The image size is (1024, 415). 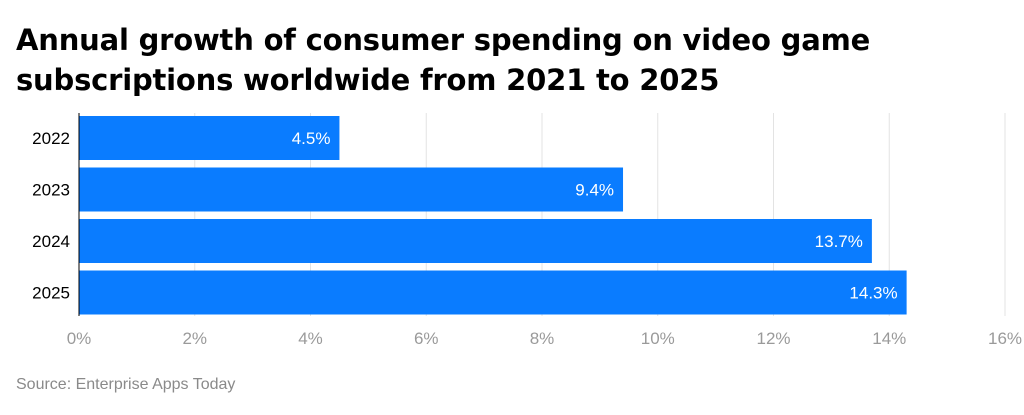 What do you see at coordinates (51, 241) in the screenshot?
I see `category-label: 2024` at bounding box center [51, 241].